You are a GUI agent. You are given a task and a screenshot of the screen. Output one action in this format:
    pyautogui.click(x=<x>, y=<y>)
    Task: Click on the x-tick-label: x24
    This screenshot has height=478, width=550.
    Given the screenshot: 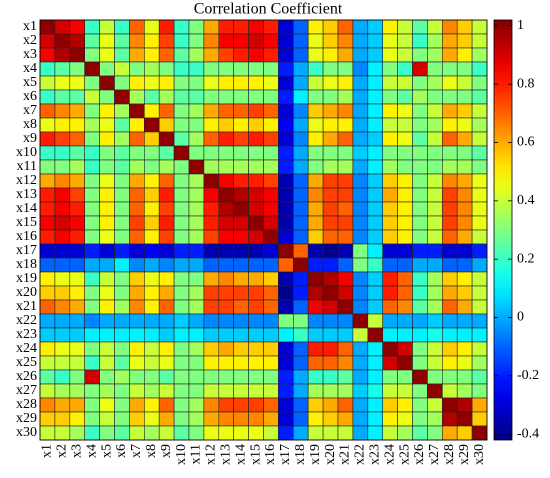 What is the action you would take?
    pyautogui.click(x=389, y=454)
    